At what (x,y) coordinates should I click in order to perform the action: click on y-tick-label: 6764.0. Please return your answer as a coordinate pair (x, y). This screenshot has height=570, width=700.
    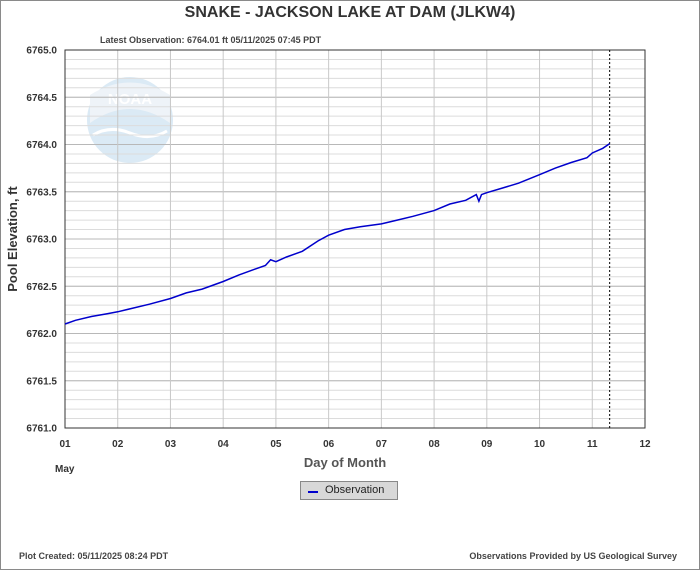
    Looking at the image, I should click on (41, 145).